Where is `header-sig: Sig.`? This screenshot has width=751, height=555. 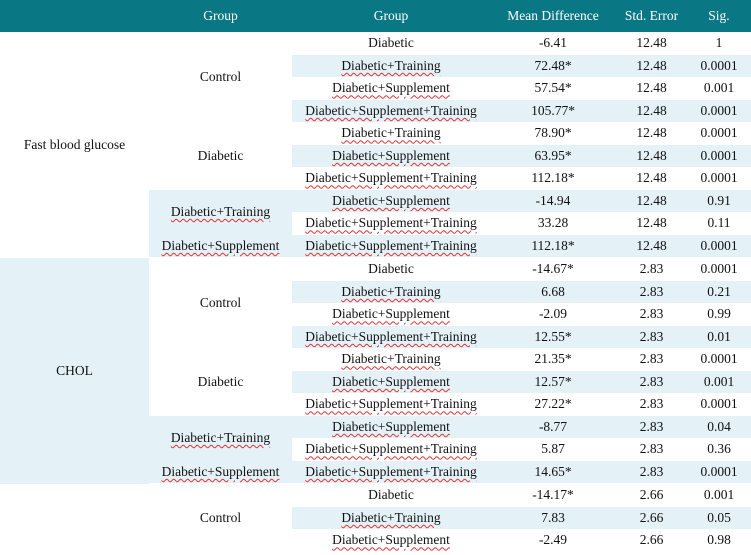 header-sig: Sig. is located at coordinates (719, 16).